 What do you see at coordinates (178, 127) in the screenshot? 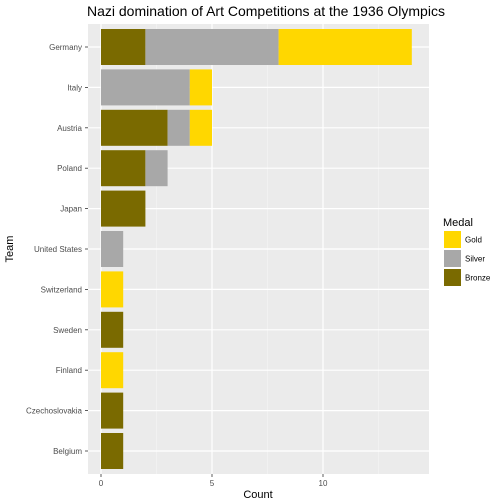
I see `bar-silver-austria` at bounding box center [178, 127].